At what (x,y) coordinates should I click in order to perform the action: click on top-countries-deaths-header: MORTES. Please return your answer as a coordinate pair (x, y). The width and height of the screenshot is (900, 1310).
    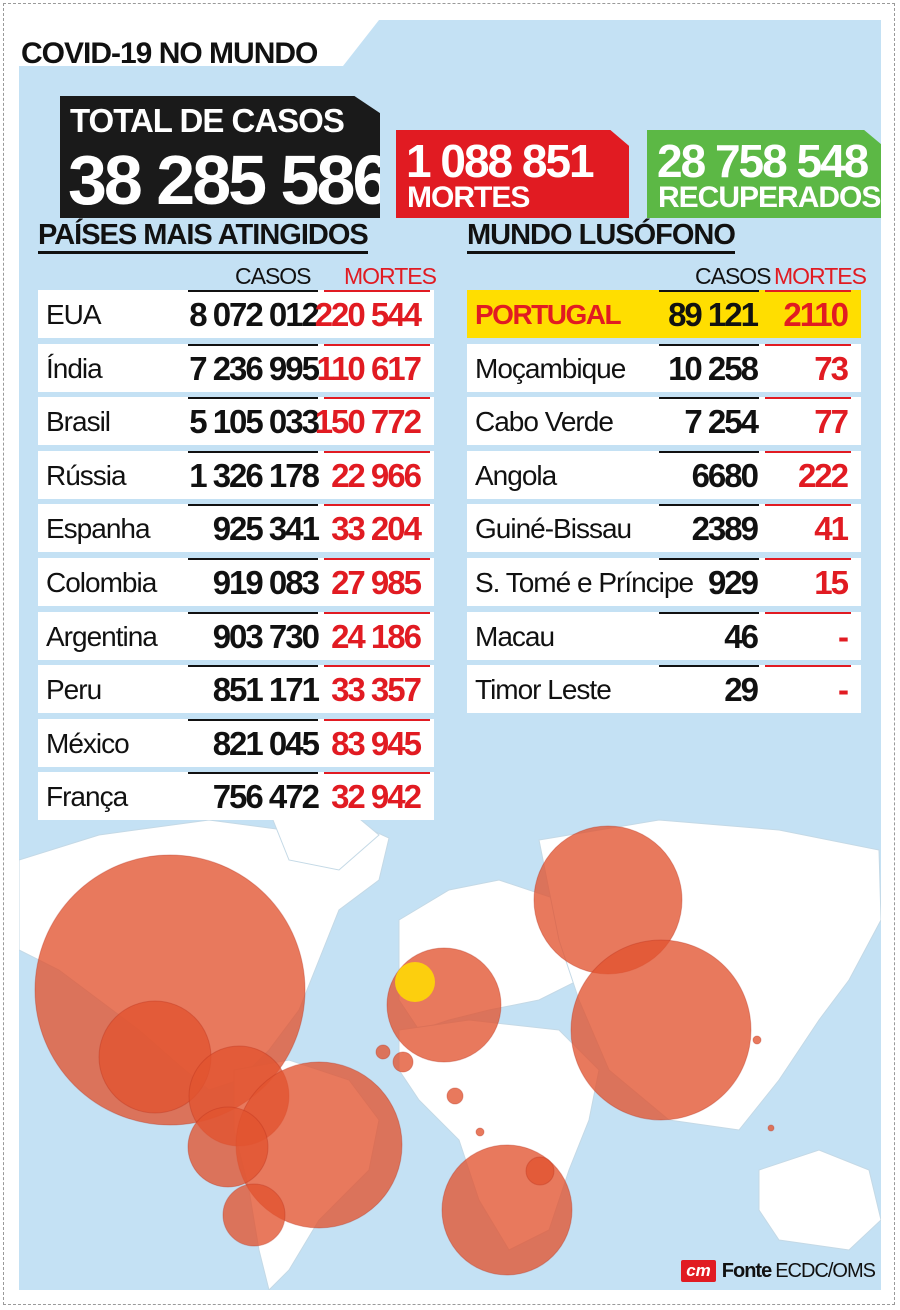
    Looking at the image, I should click on (390, 276).